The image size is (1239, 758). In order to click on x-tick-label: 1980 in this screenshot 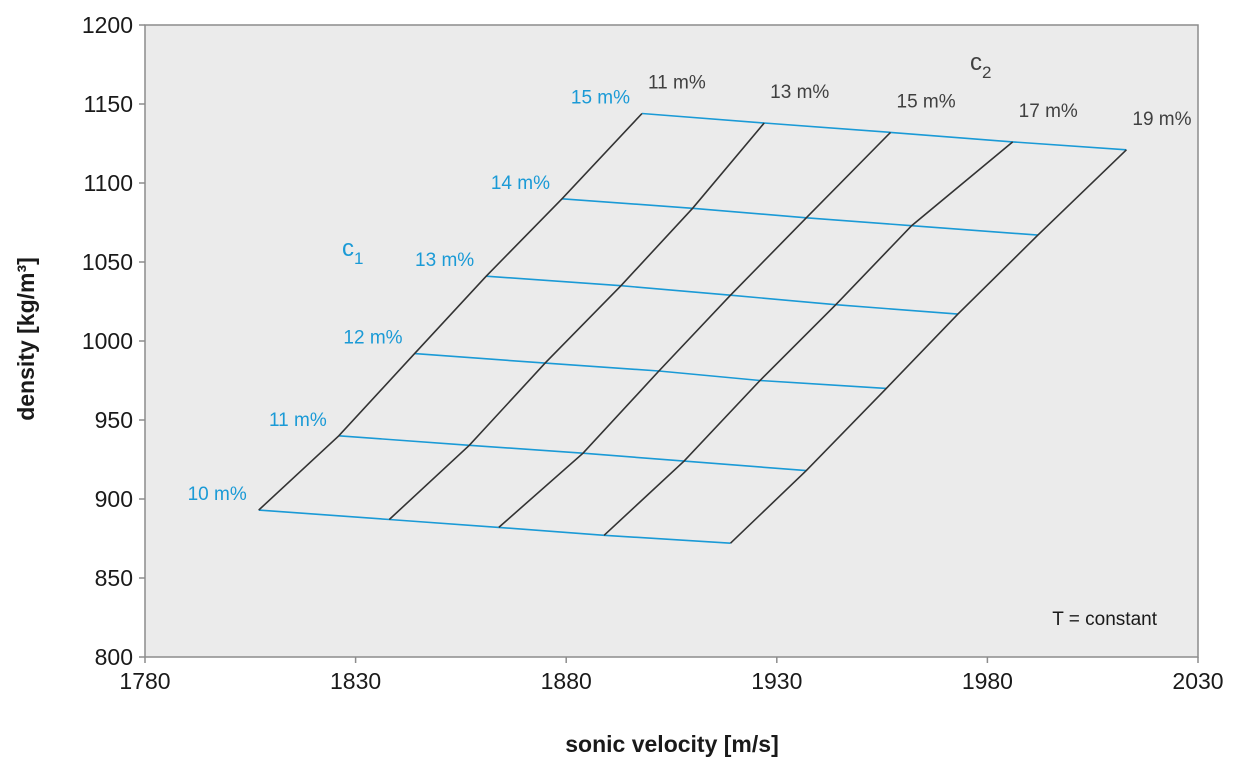, I will do `click(987, 681)`.